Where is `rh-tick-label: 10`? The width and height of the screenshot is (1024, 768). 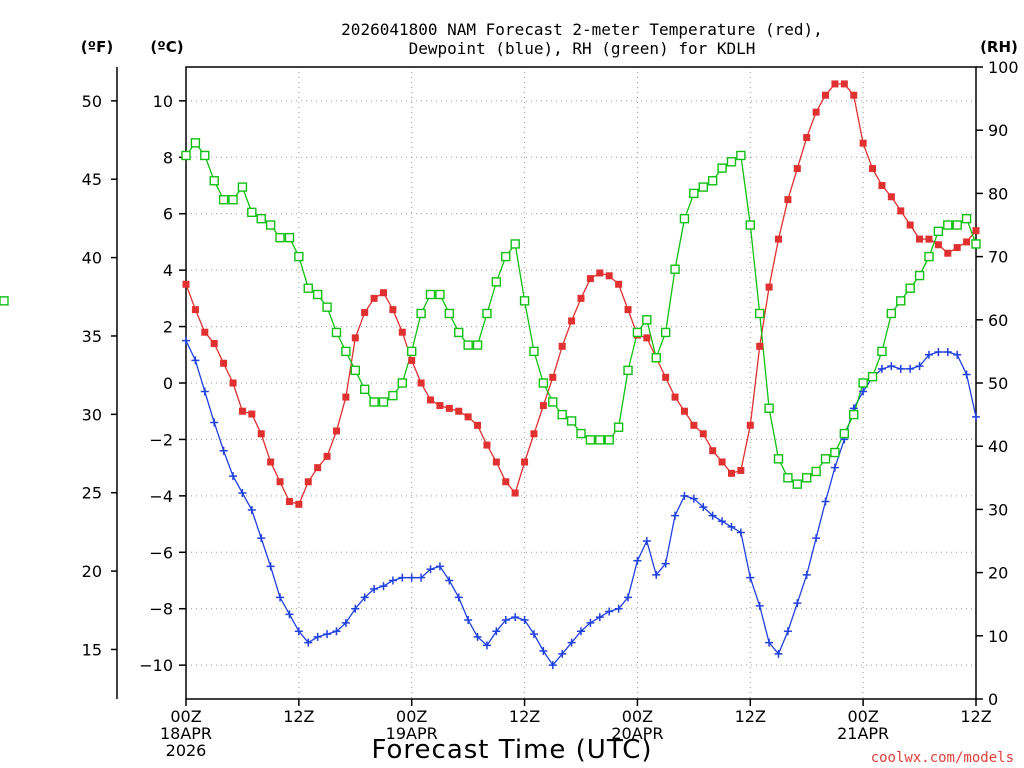 rh-tick-label: 10 is located at coordinates (998, 636).